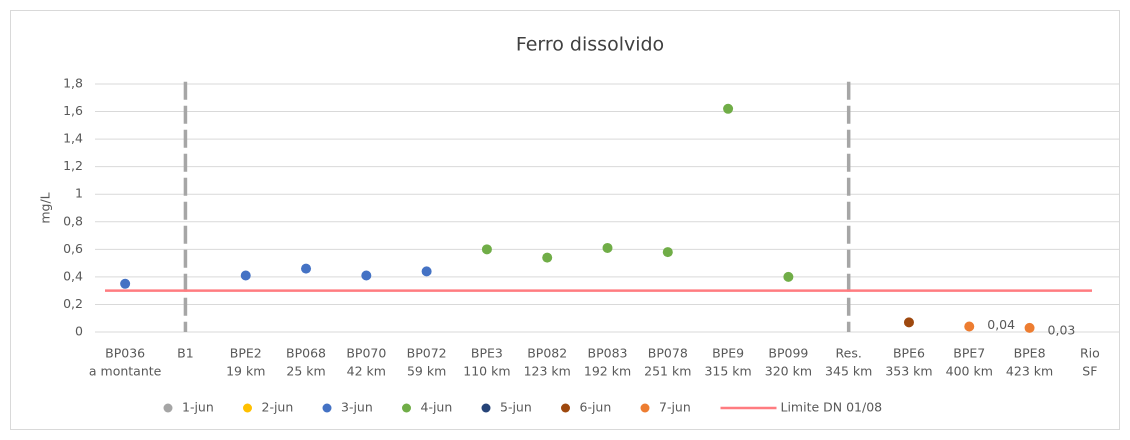  What do you see at coordinates (73, 220) in the screenshot?
I see `y-tick-label: 0,8` at bounding box center [73, 220].